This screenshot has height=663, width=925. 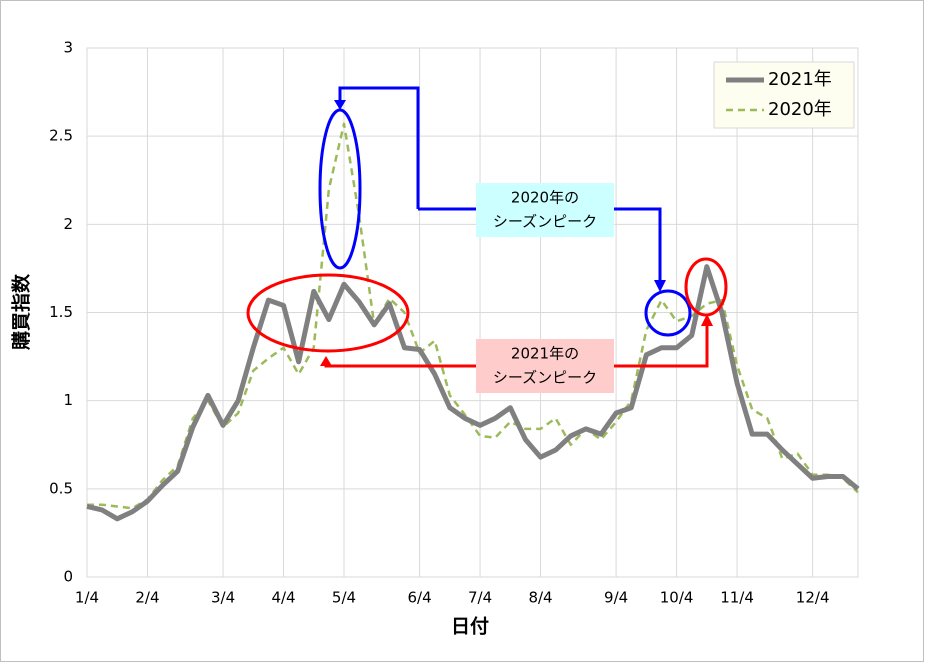 I want to click on annotation-text: 2021年の, so click(x=545, y=354).